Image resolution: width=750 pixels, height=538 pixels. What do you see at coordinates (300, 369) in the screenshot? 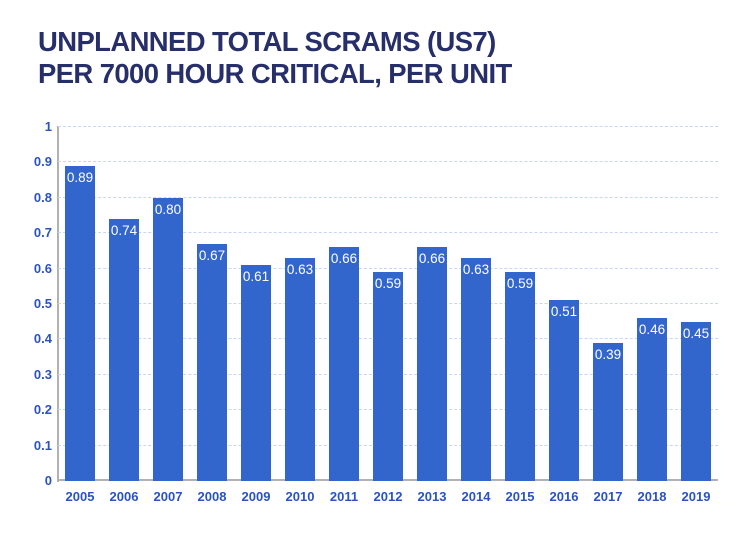
I see `bar-2010: 0.63` at bounding box center [300, 369].